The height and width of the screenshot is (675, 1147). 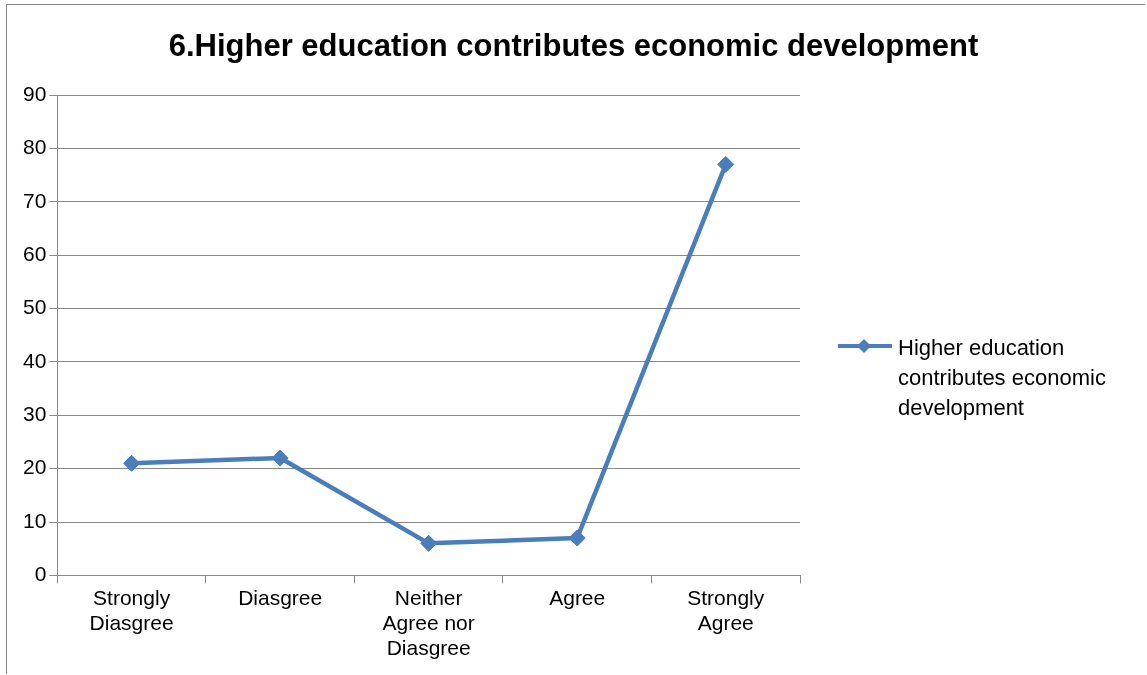 I want to click on y-tick-label: 10, so click(x=35, y=520).